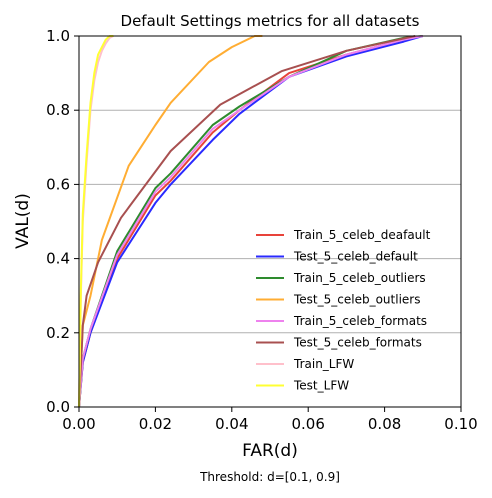  Describe the element at coordinates (360, 321) in the screenshot. I see `legend-label-4: Train_5_celeb_formats` at that location.